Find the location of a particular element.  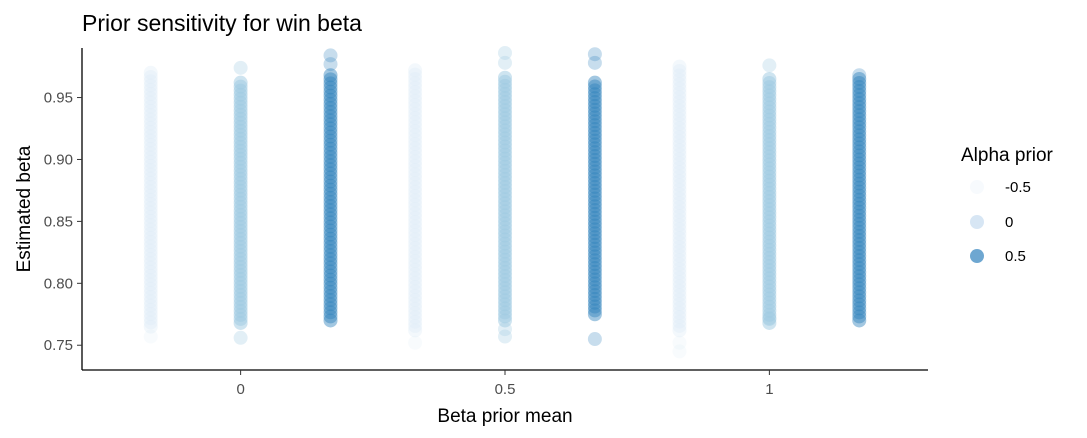

legend-key is located at coordinates (977, 256).